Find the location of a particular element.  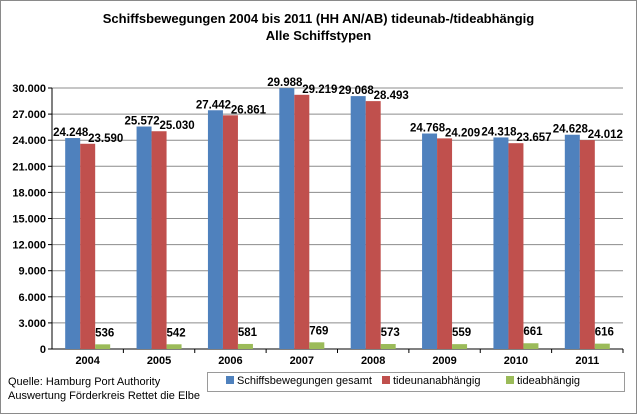

data-label: 573 is located at coordinates (390, 333).